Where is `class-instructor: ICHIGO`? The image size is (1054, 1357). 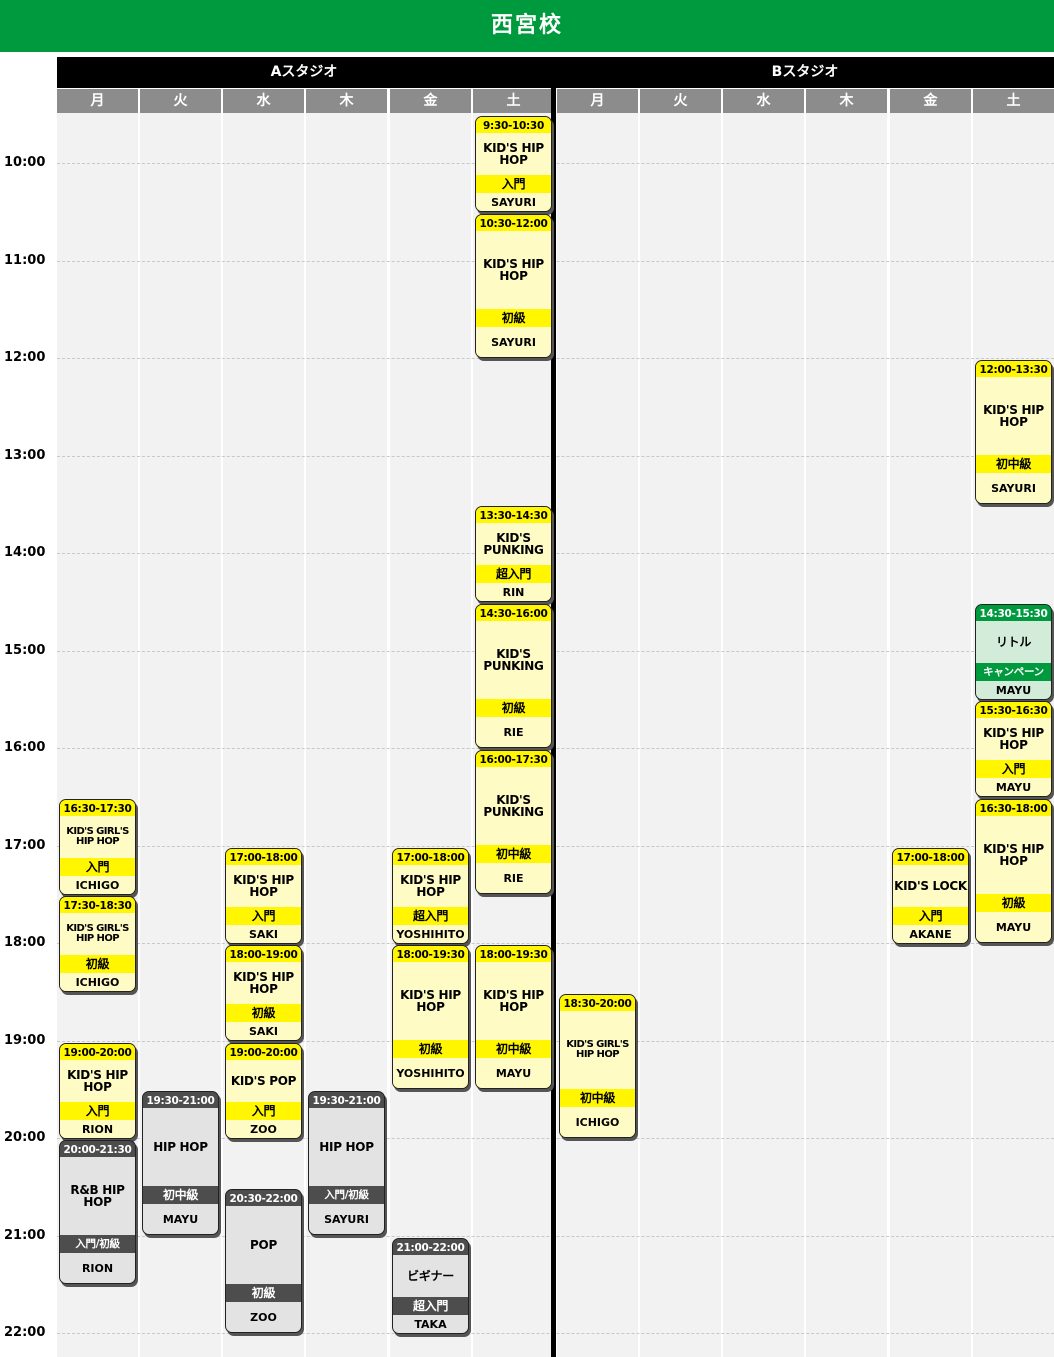 class-instructor: ICHIGO is located at coordinates (597, 1122).